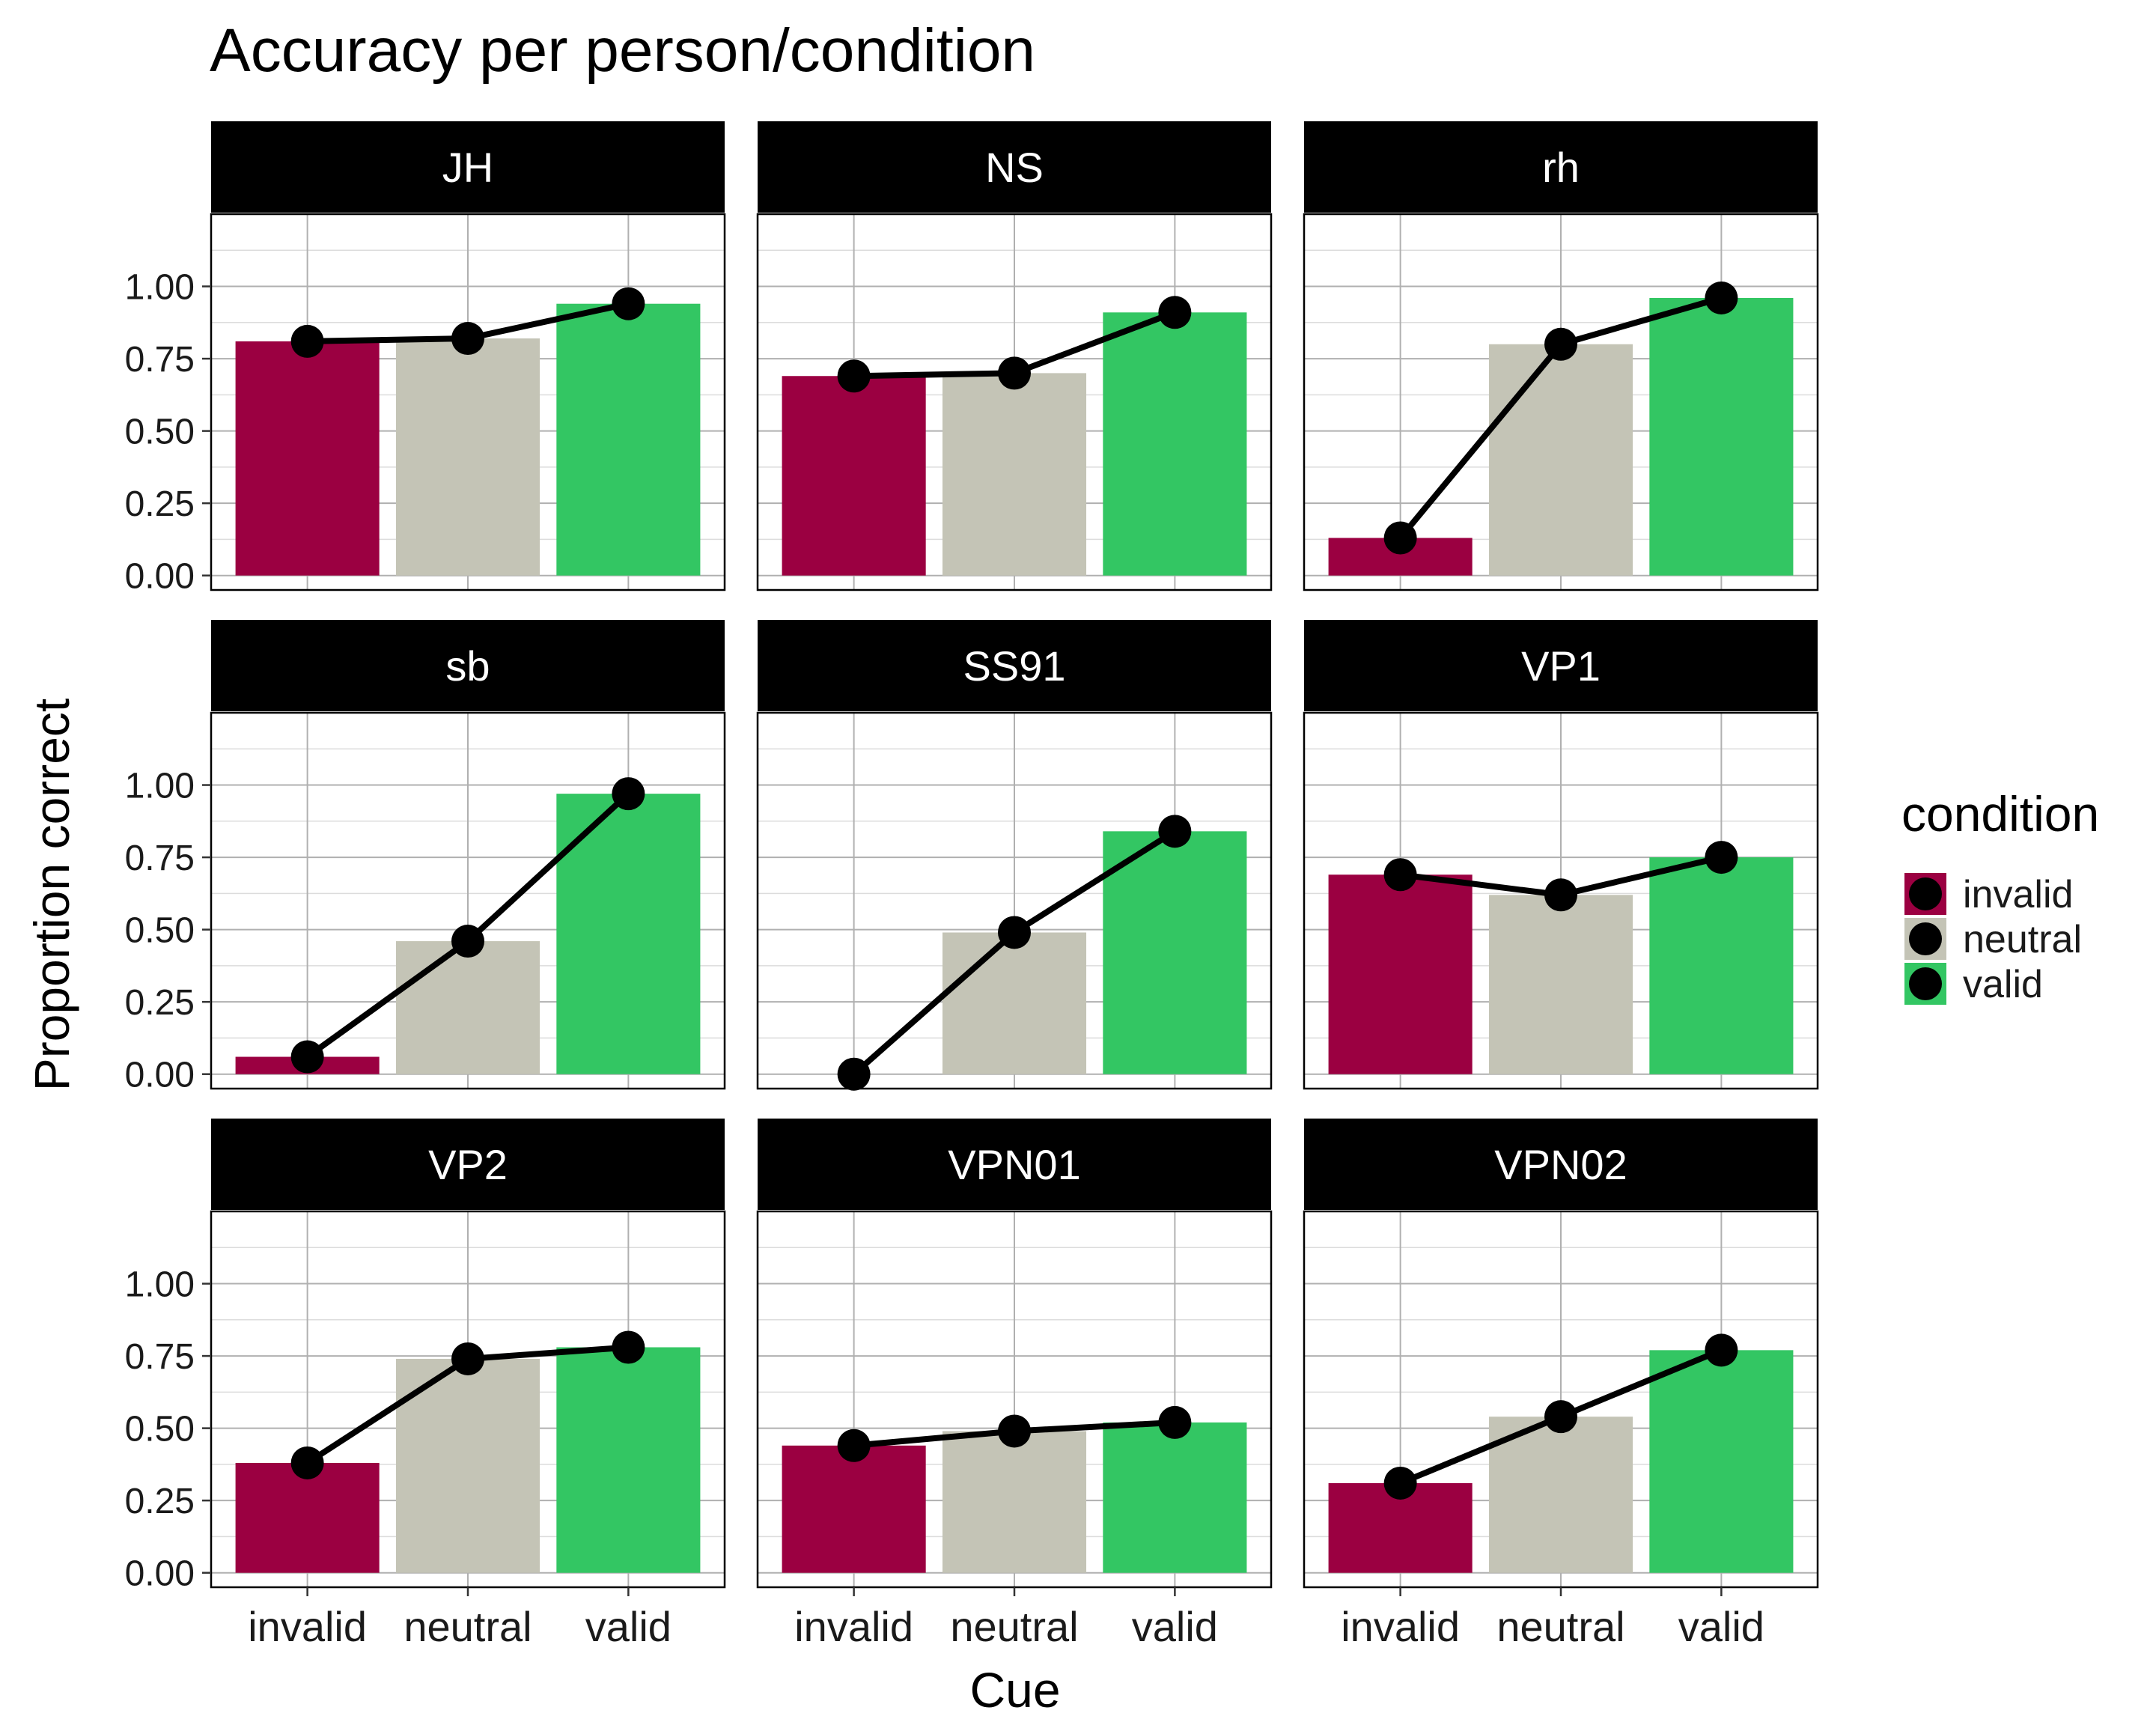 The width and height of the screenshot is (2156, 1725). I want to click on bar-ns-invalid, so click(854, 476).